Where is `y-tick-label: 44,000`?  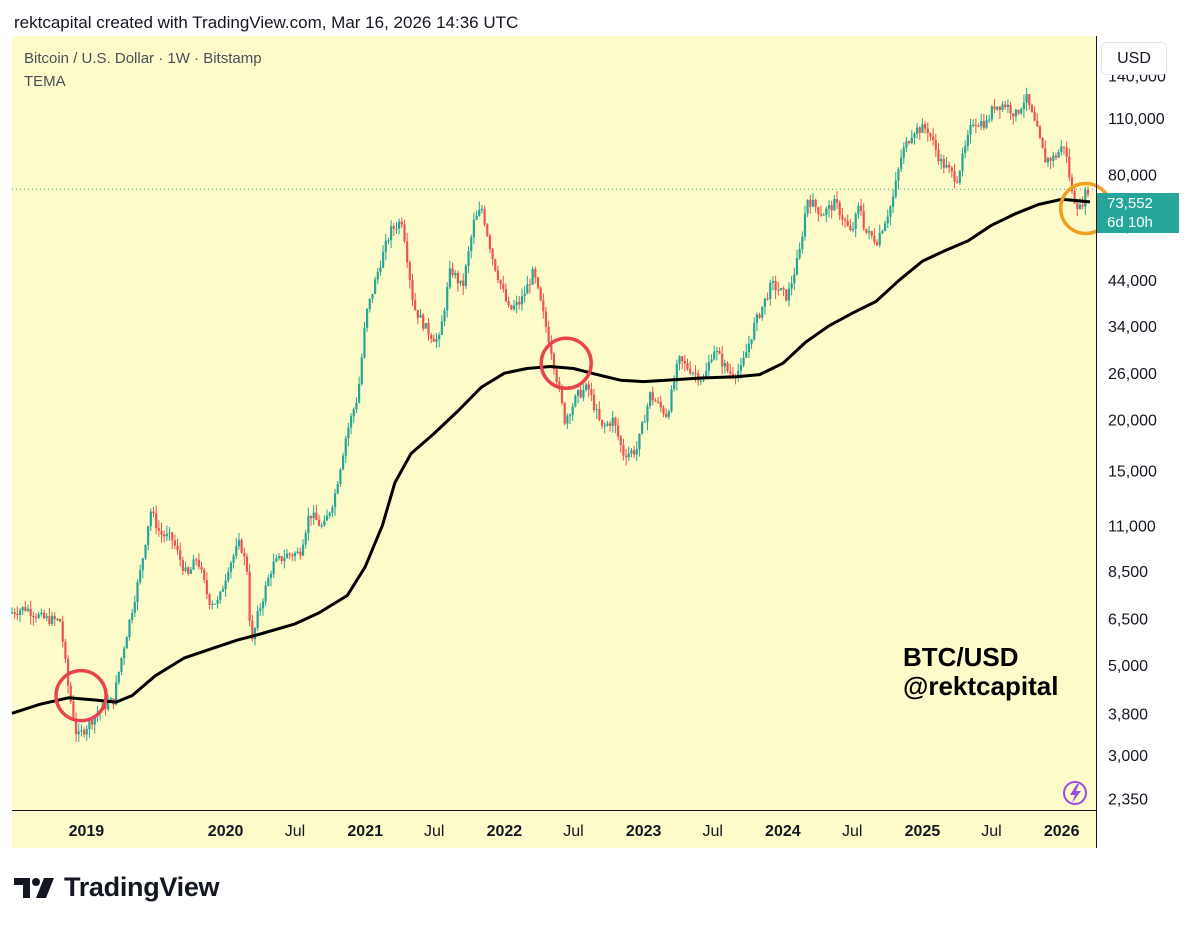
y-tick-label: 44,000 is located at coordinates (1132, 281).